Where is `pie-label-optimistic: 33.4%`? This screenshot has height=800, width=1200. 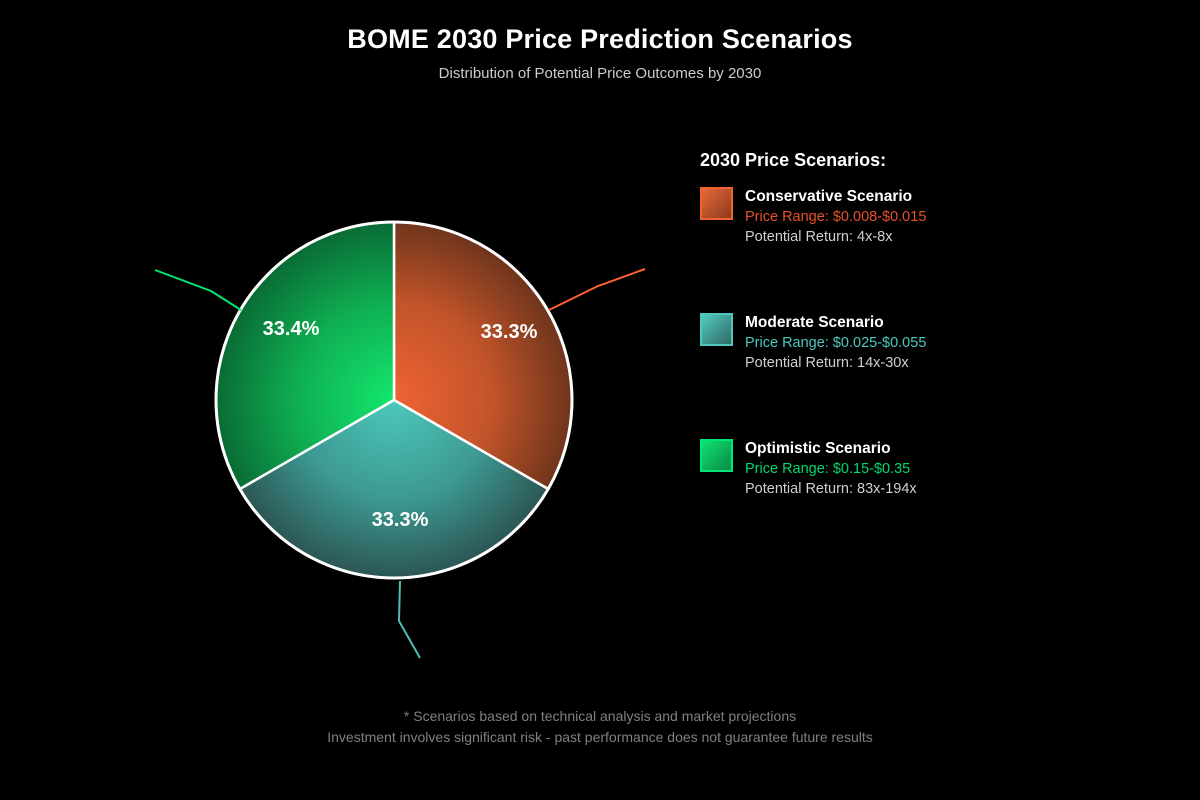 pie-label-optimistic: 33.4% is located at coordinates (291, 329).